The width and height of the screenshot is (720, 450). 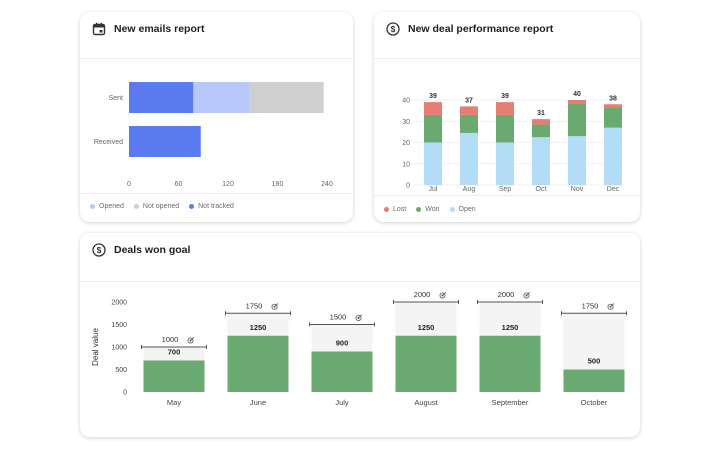 What do you see at coordinates (393, 29) in the screenshot?
I see `dollar-circle-icon: $` at bounding box center [393, 29].